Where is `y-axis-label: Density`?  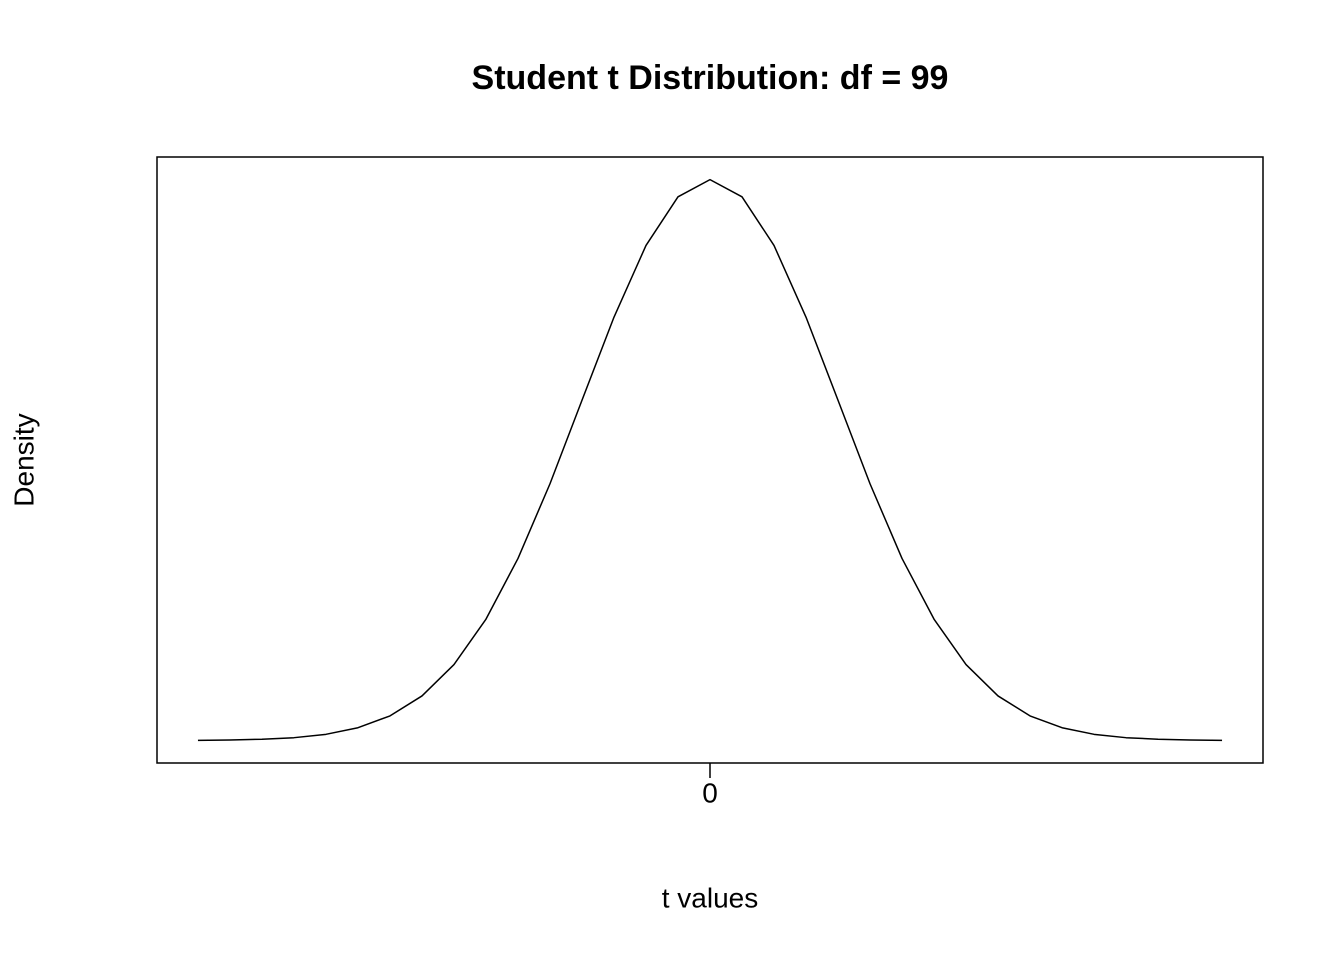 y-axis-label: Density is located at coordinates (23, 459).